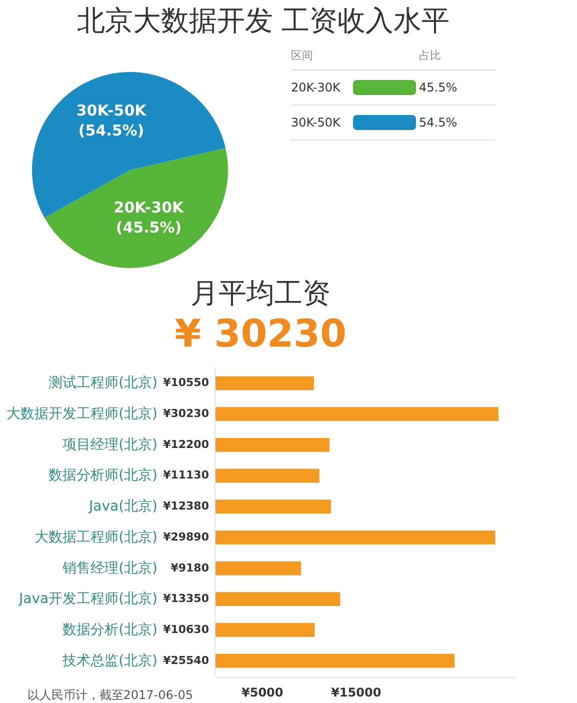 The width and height of the screenshot is (577, 703). What do you see at coordinates (263, 20) in the screenshot?
I see `chart-title: 北京大数据开发 工资收入水平` at bounding box center [263, 20].